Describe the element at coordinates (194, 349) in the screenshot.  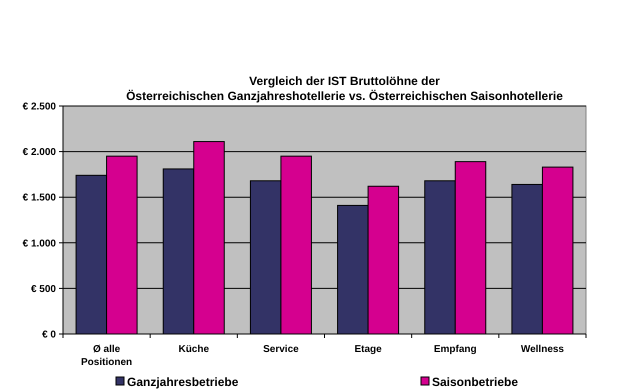
I see `x-tick-label: Küche` at that location.